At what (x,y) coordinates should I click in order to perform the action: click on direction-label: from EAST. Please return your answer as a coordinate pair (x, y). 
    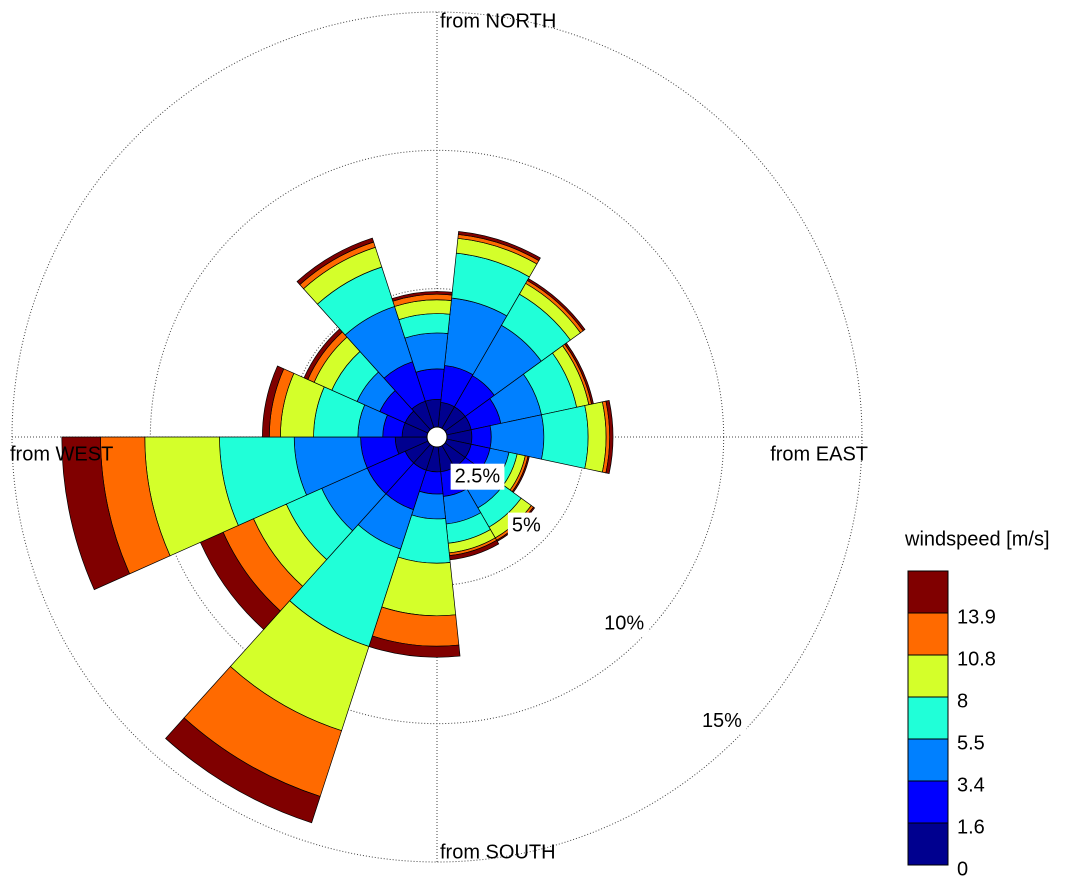
    Looking at the image, I should click on (819, 454).